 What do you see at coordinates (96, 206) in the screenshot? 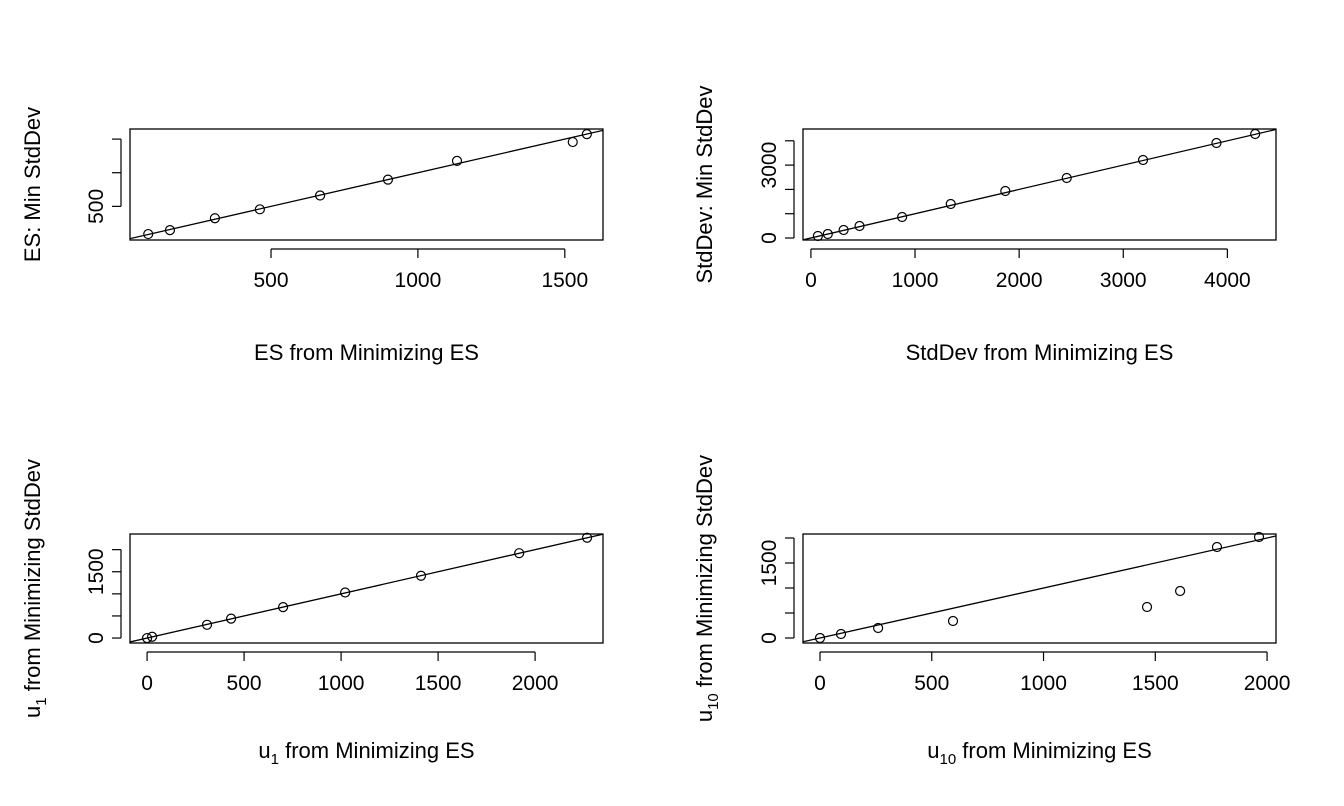
I see `y-tick-label: 500` at bounding box center [96, 206].